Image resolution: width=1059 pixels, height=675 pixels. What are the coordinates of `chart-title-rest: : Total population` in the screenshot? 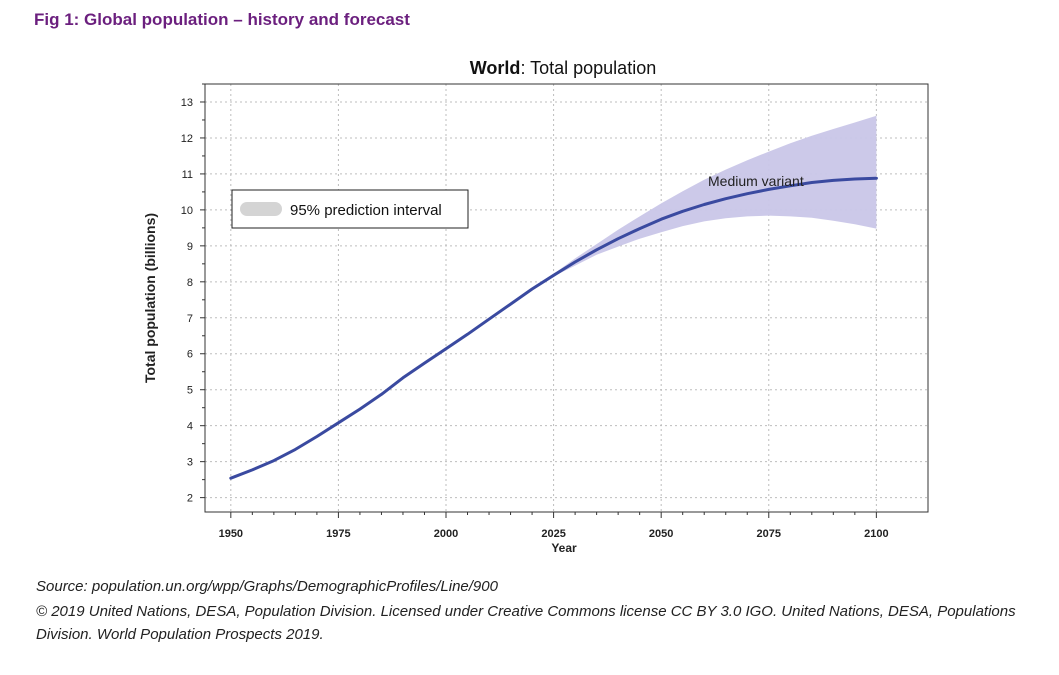 It's located at (588, 68).